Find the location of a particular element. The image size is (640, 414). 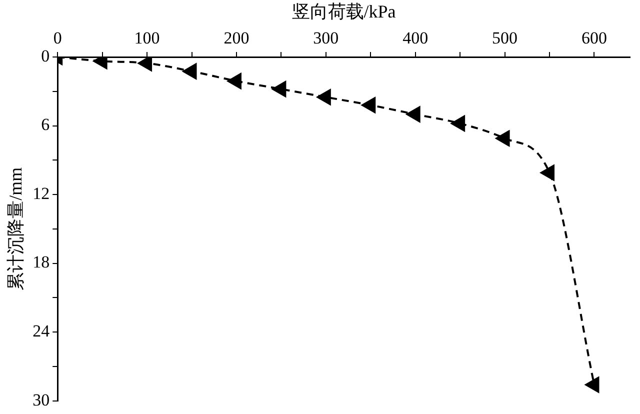

y-tick-label: 30 is located at coordinates (41, 400).